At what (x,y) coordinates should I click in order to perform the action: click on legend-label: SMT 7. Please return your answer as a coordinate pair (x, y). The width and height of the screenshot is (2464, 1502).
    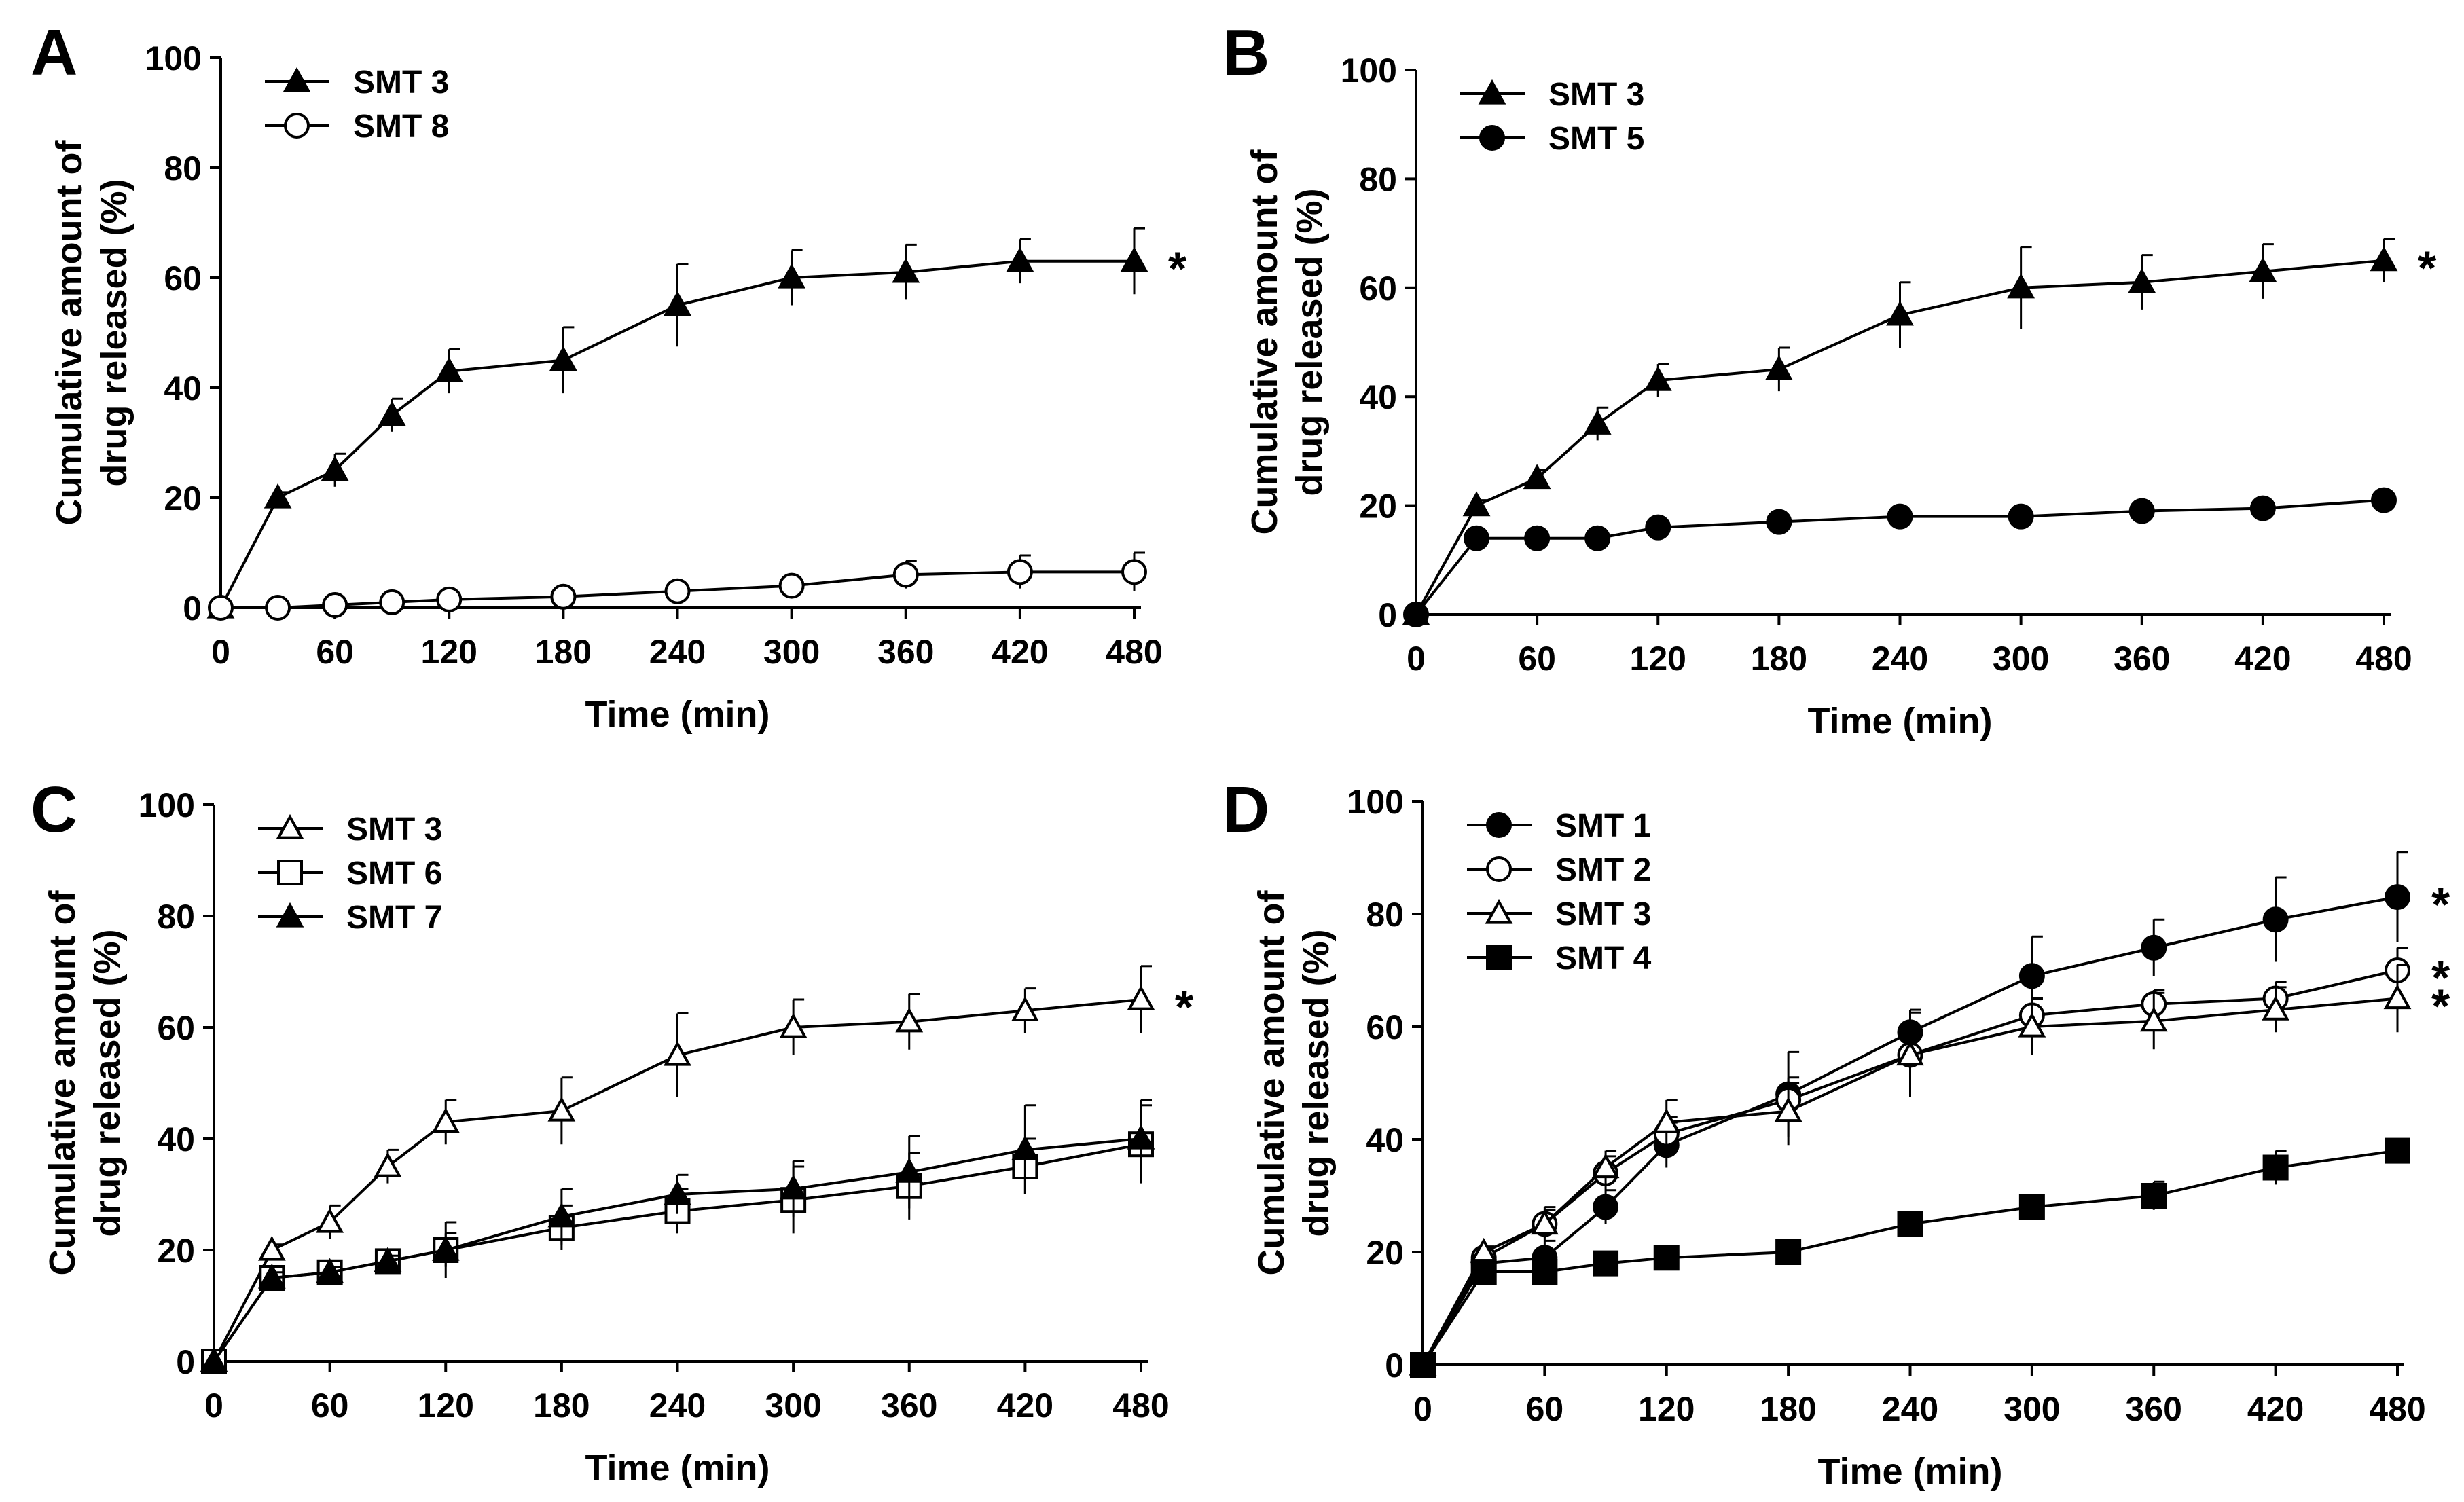
    Looking at the image, I should click on (394, 918).